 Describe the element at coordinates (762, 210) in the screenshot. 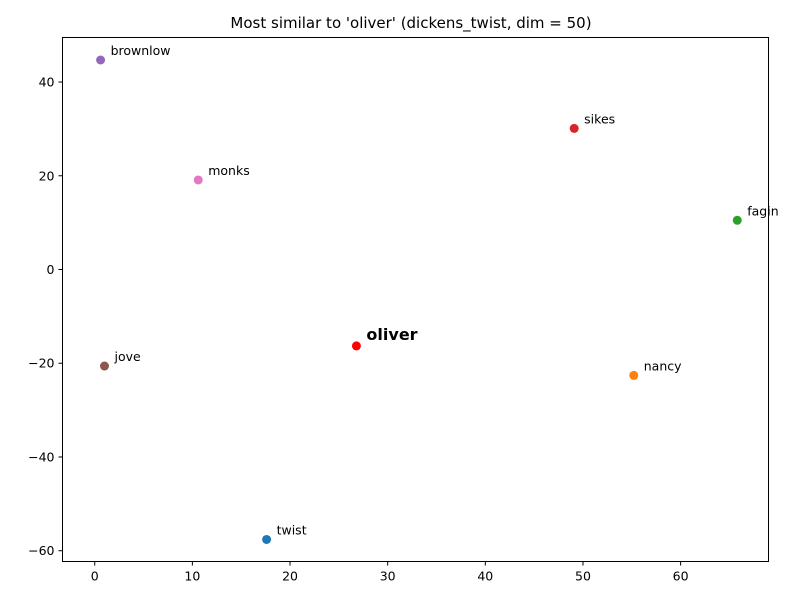

I see `point-label-fagin: fagin` at that location.